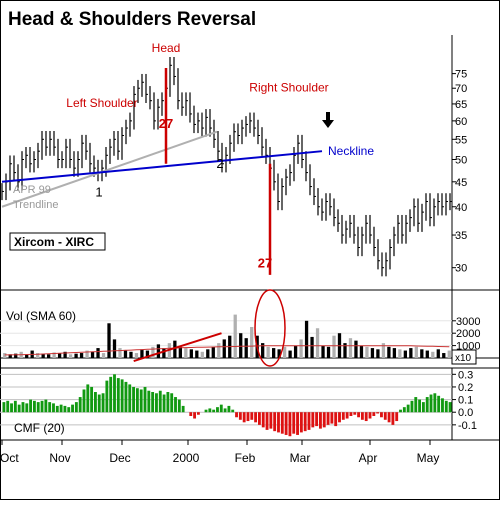 This screenshot has height=505, width=500. I want to click on neckline, so click(162, 166).